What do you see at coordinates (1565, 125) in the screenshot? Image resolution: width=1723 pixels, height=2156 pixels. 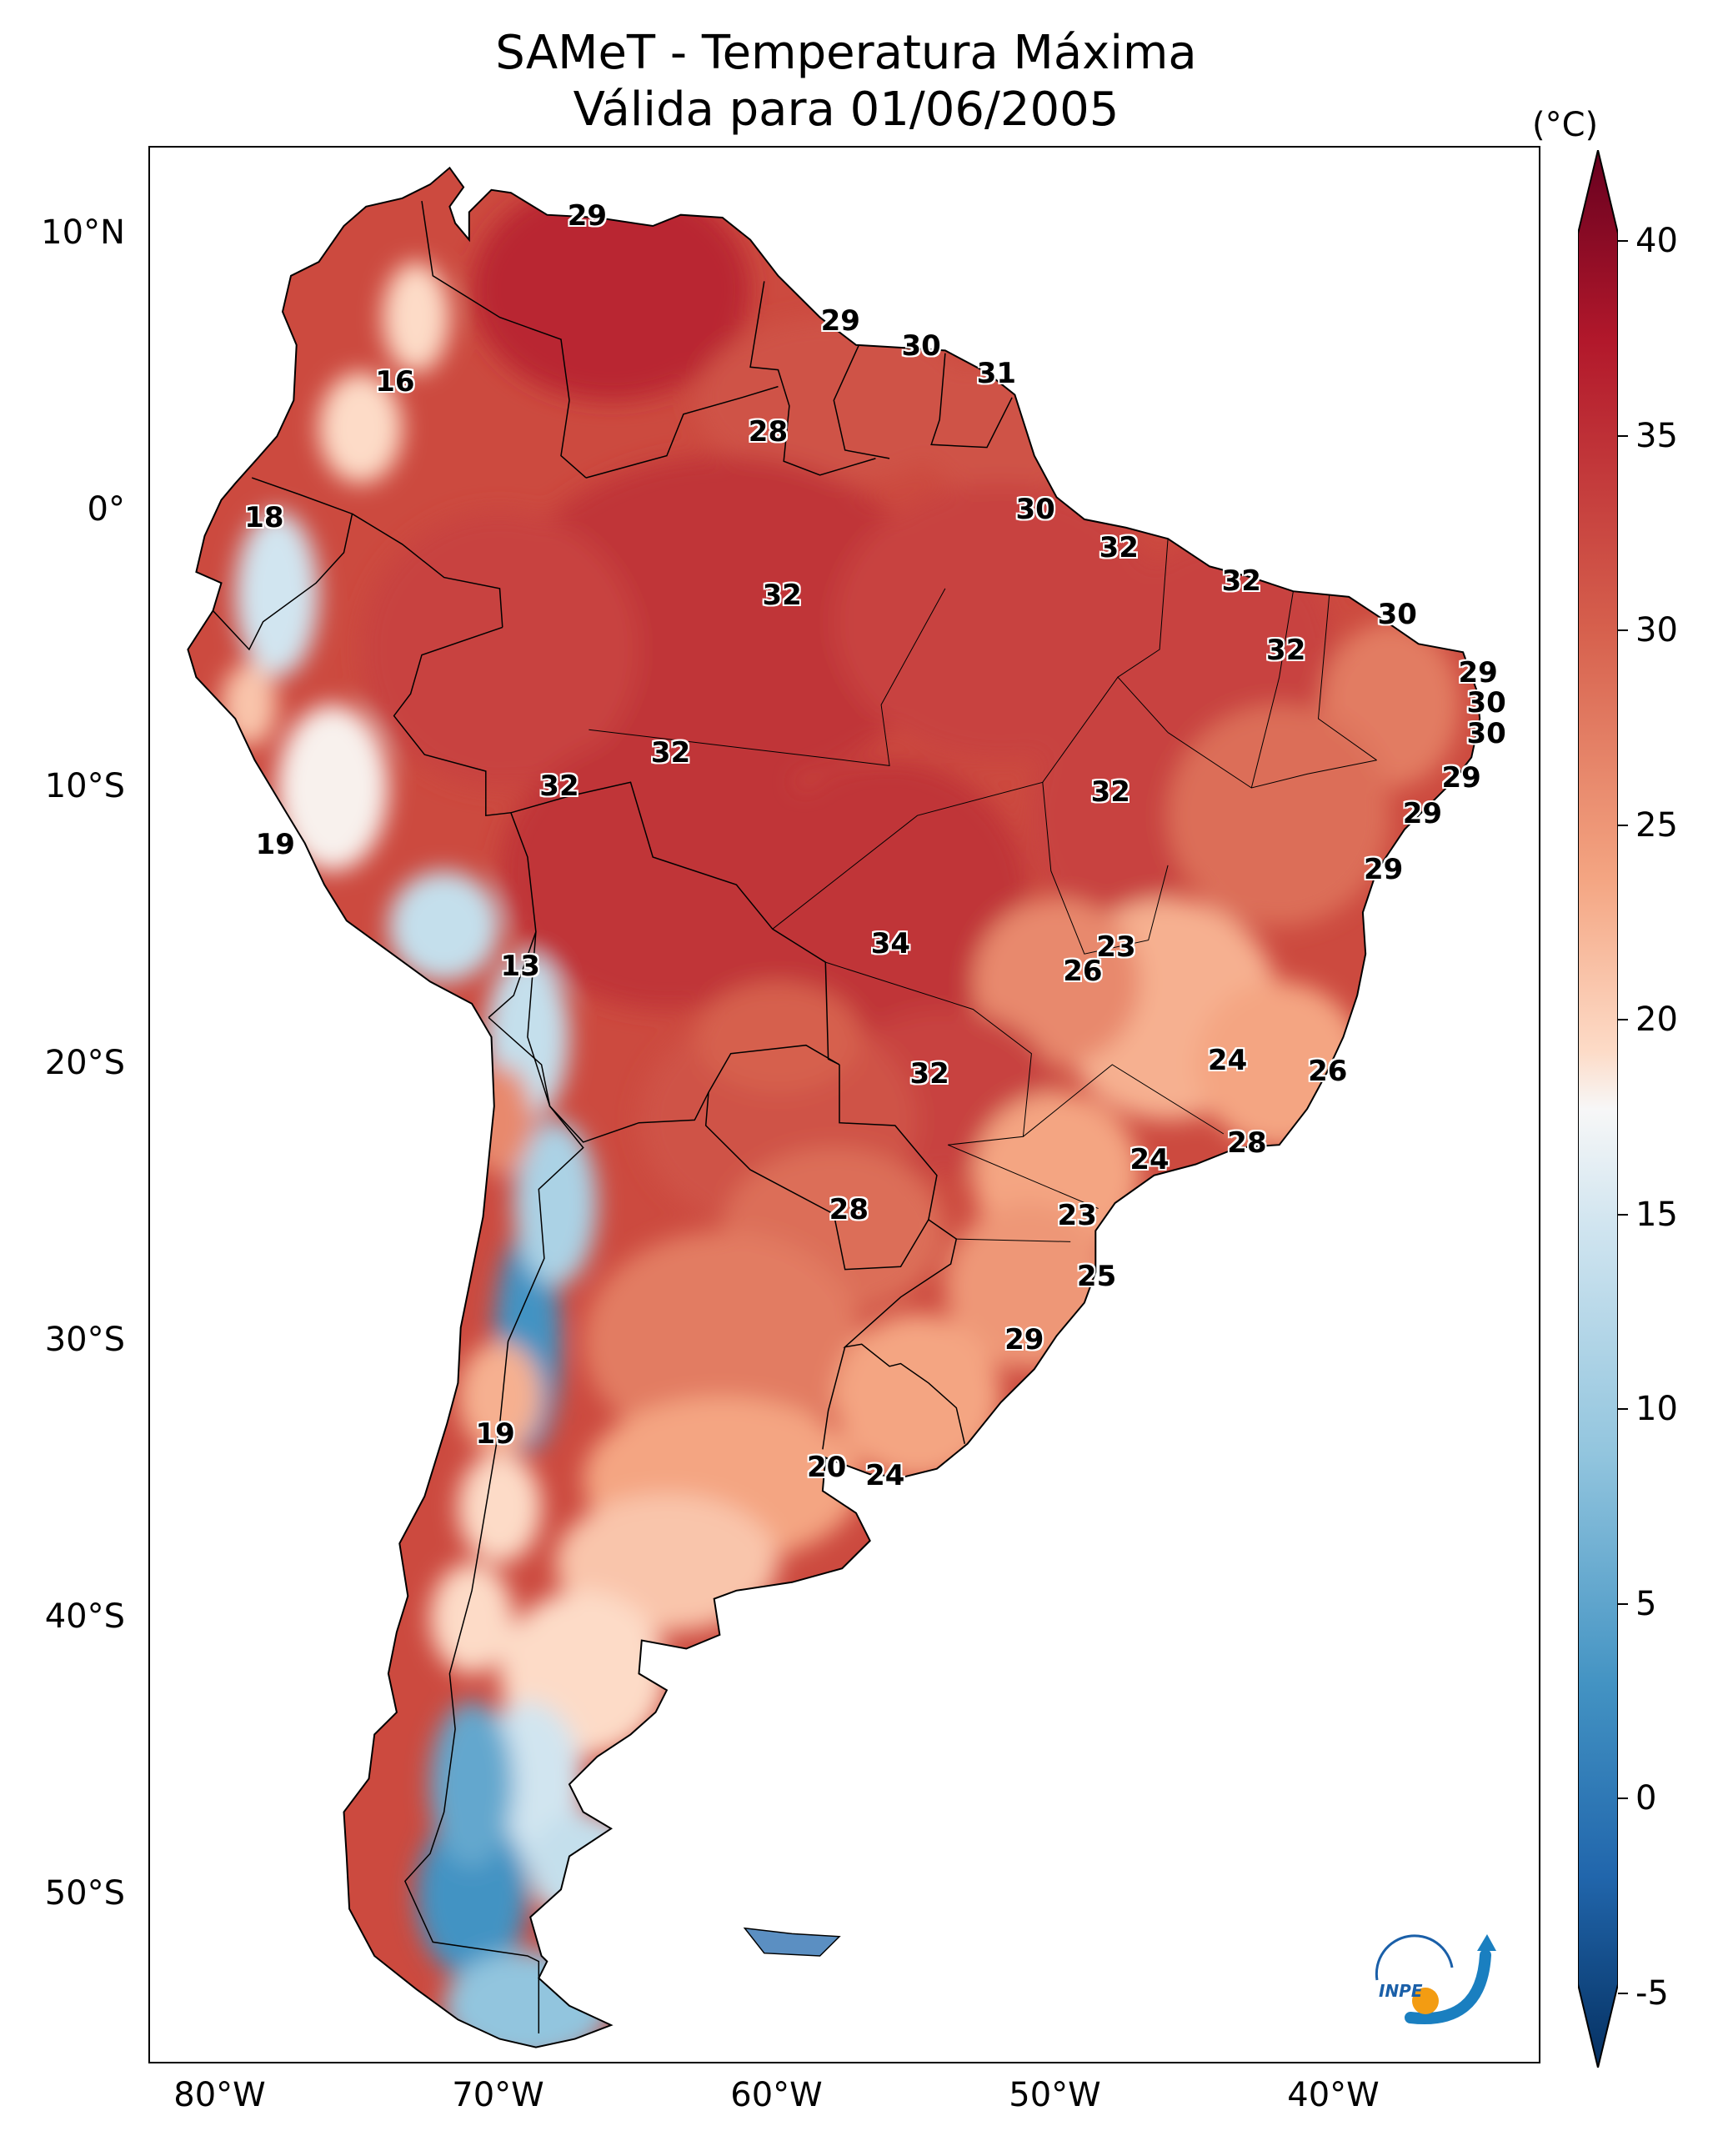 I see `colorbar-unit: (°C)` at bounding box center [1565, 125].